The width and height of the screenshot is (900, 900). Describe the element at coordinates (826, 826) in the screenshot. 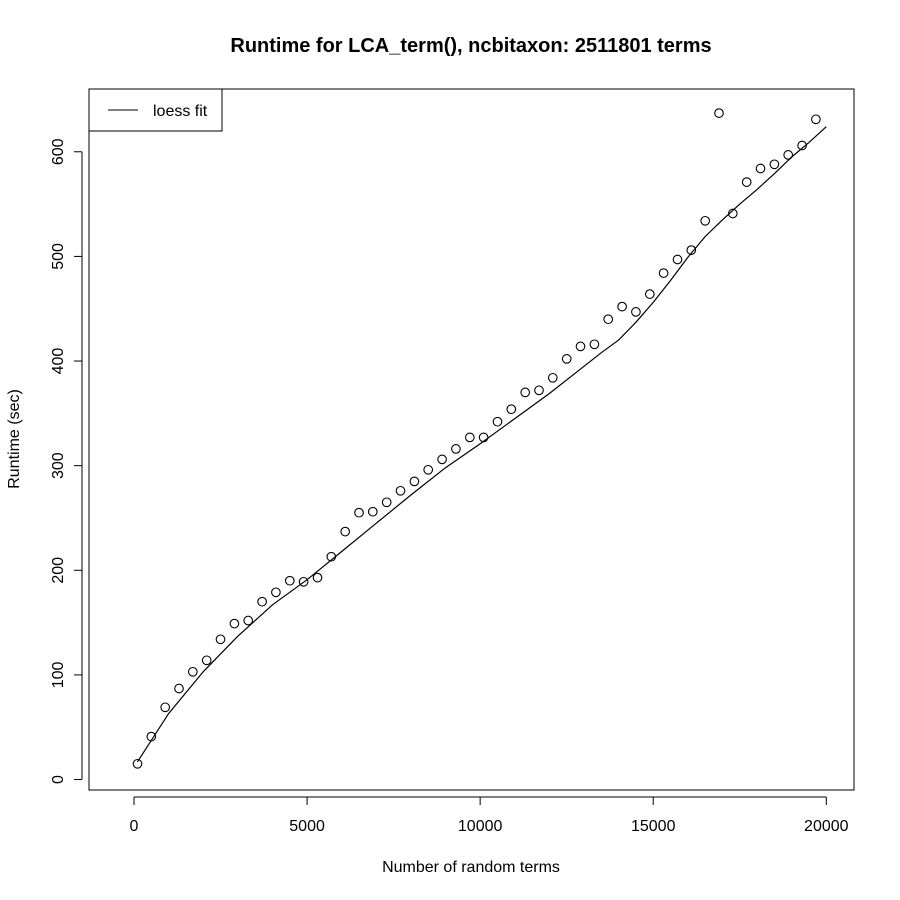

I see `x-tick-label: 20000` at that location.